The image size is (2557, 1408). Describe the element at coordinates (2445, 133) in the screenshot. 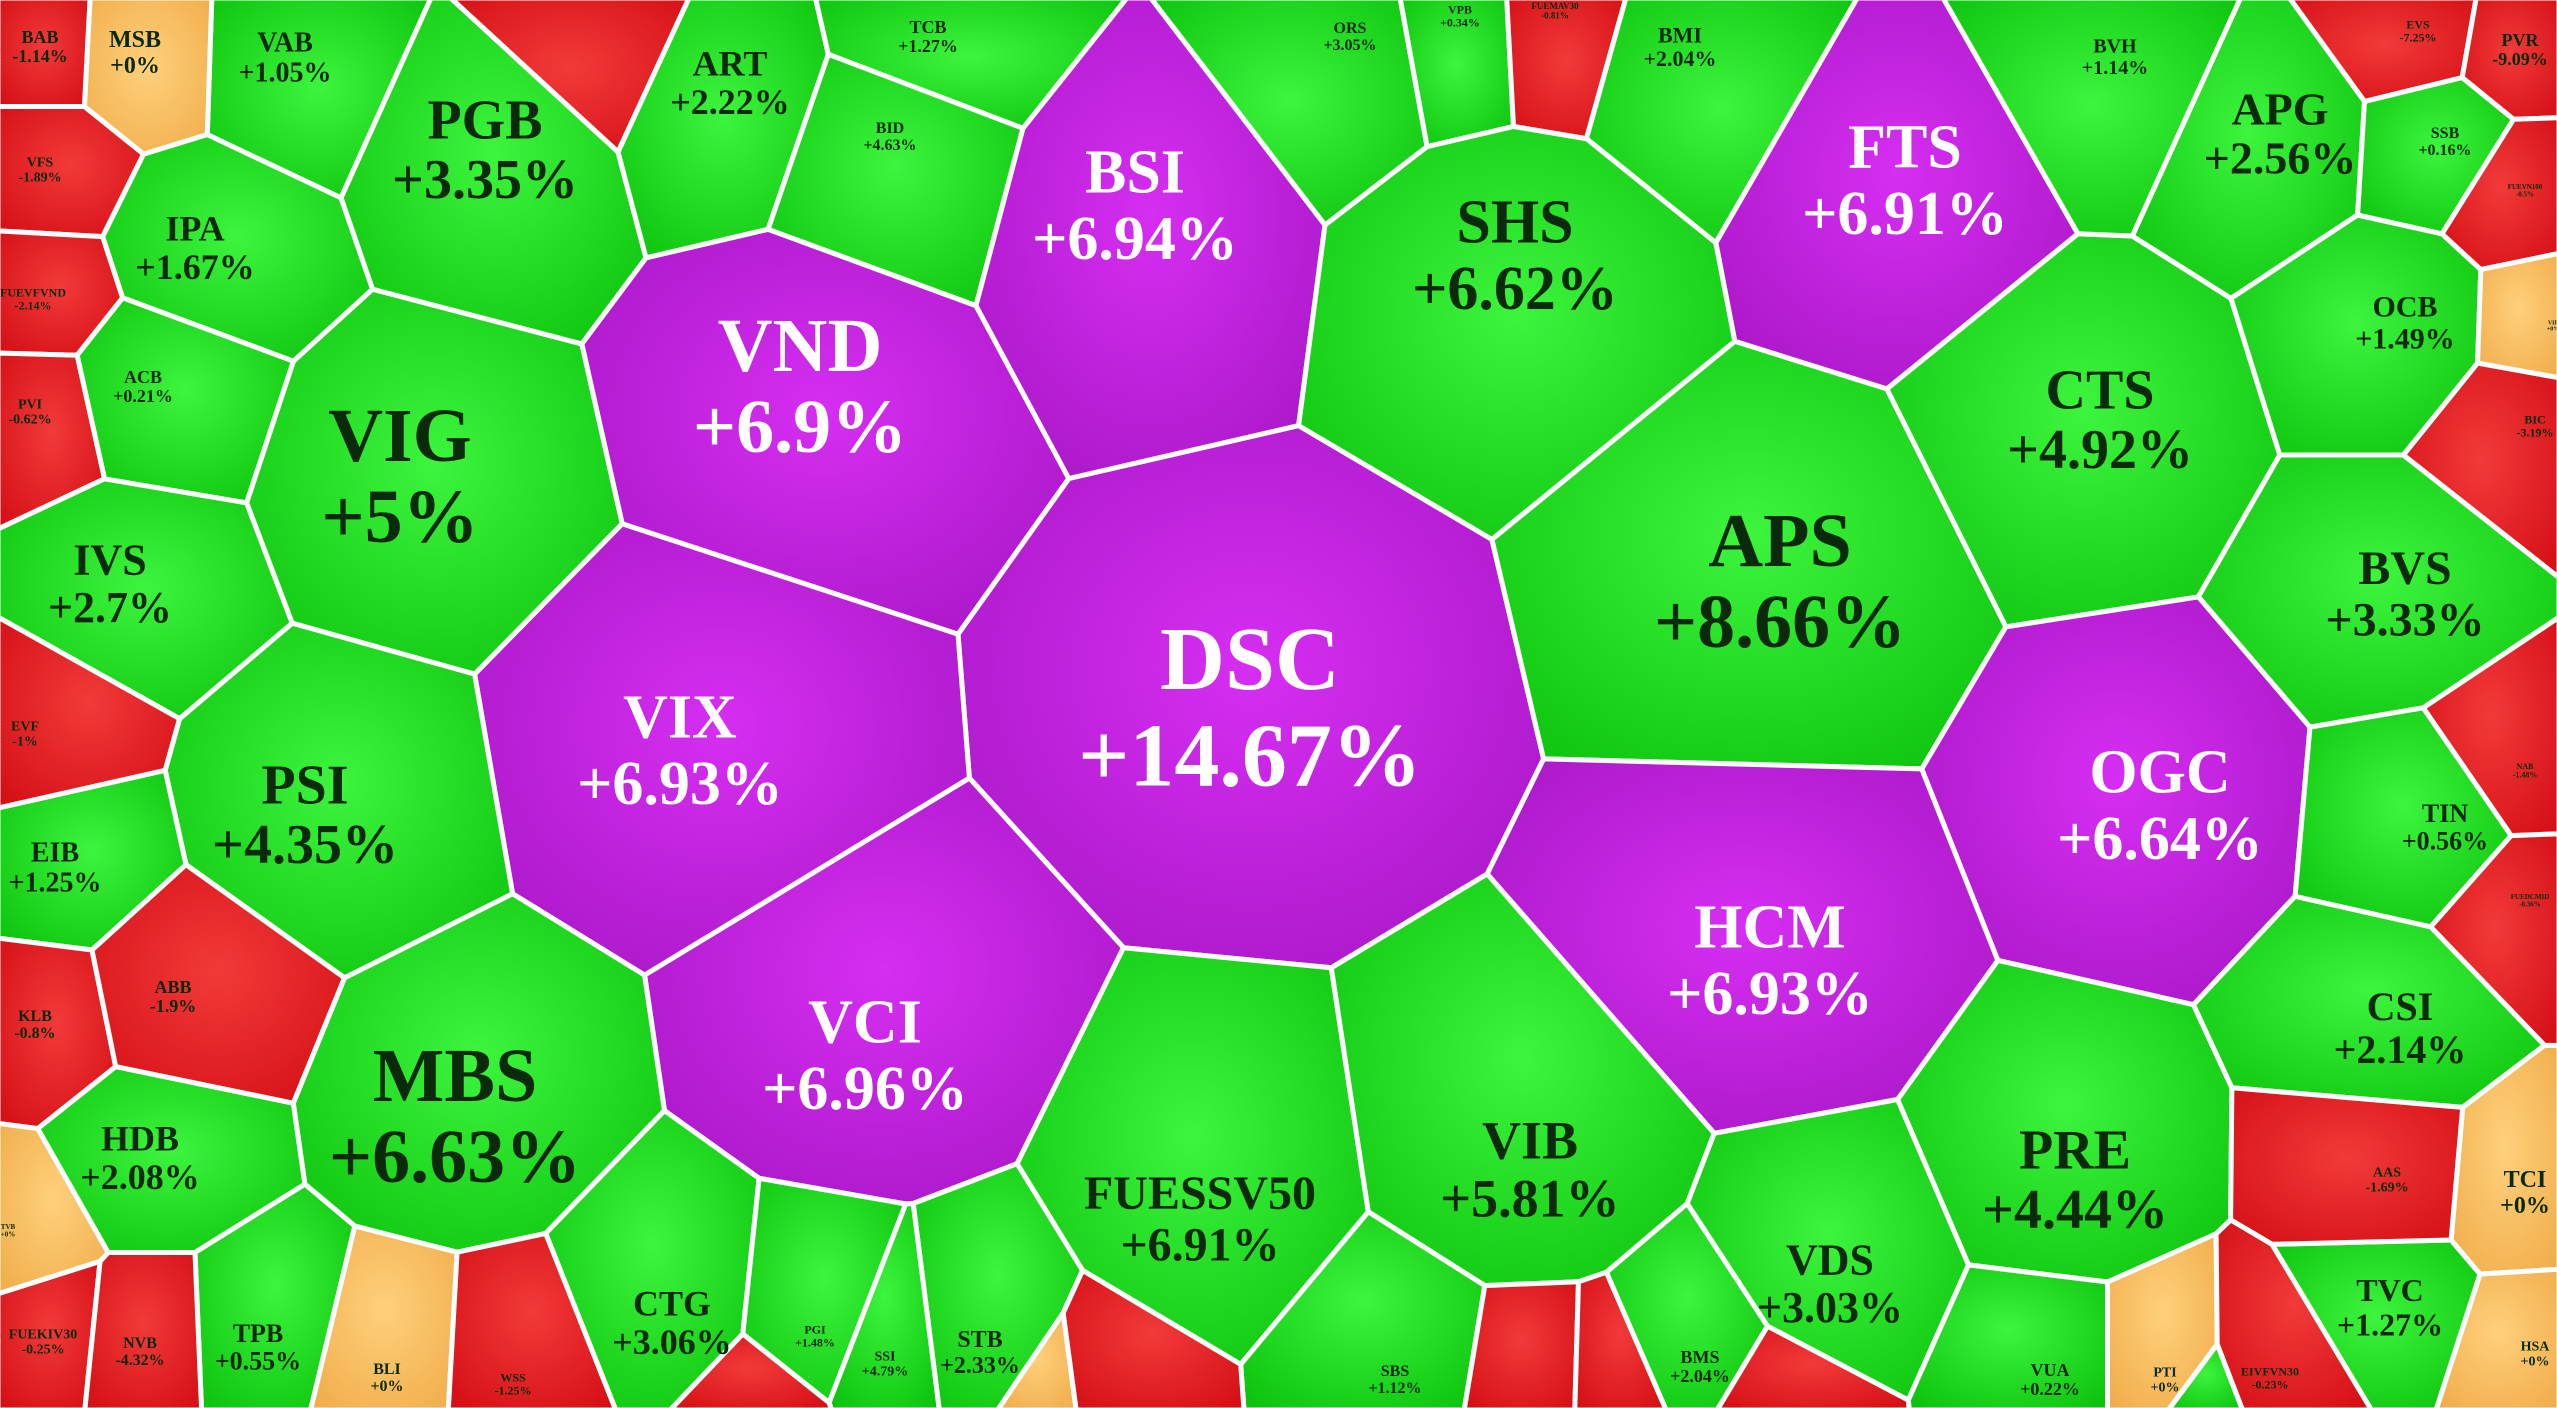

I see `ticker-label-ssb: SSB` at that location.